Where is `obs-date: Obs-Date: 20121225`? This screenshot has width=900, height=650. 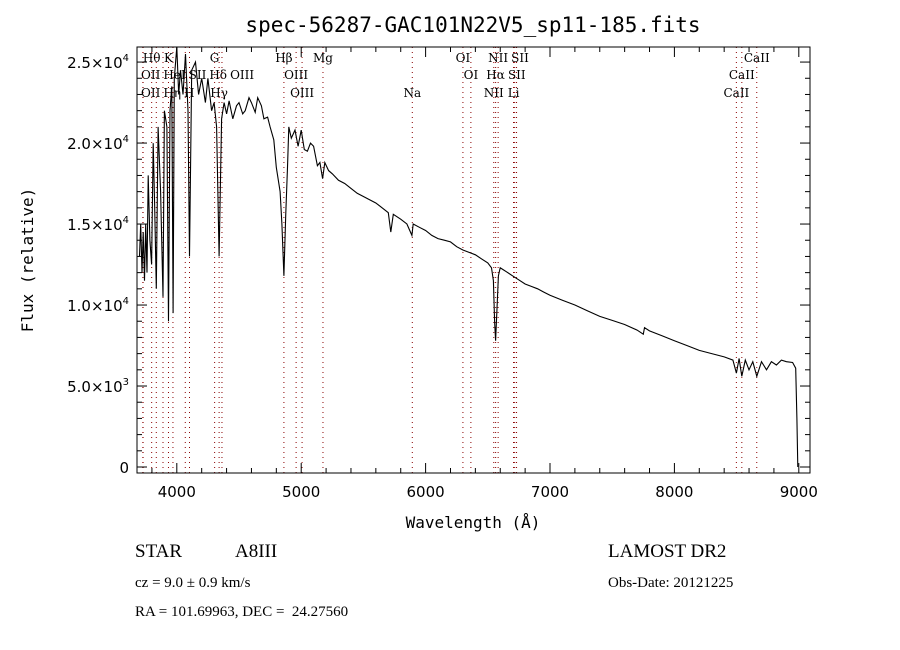
obs-date: Obs-Date: 20121225 is located at coordinates (671, 583).